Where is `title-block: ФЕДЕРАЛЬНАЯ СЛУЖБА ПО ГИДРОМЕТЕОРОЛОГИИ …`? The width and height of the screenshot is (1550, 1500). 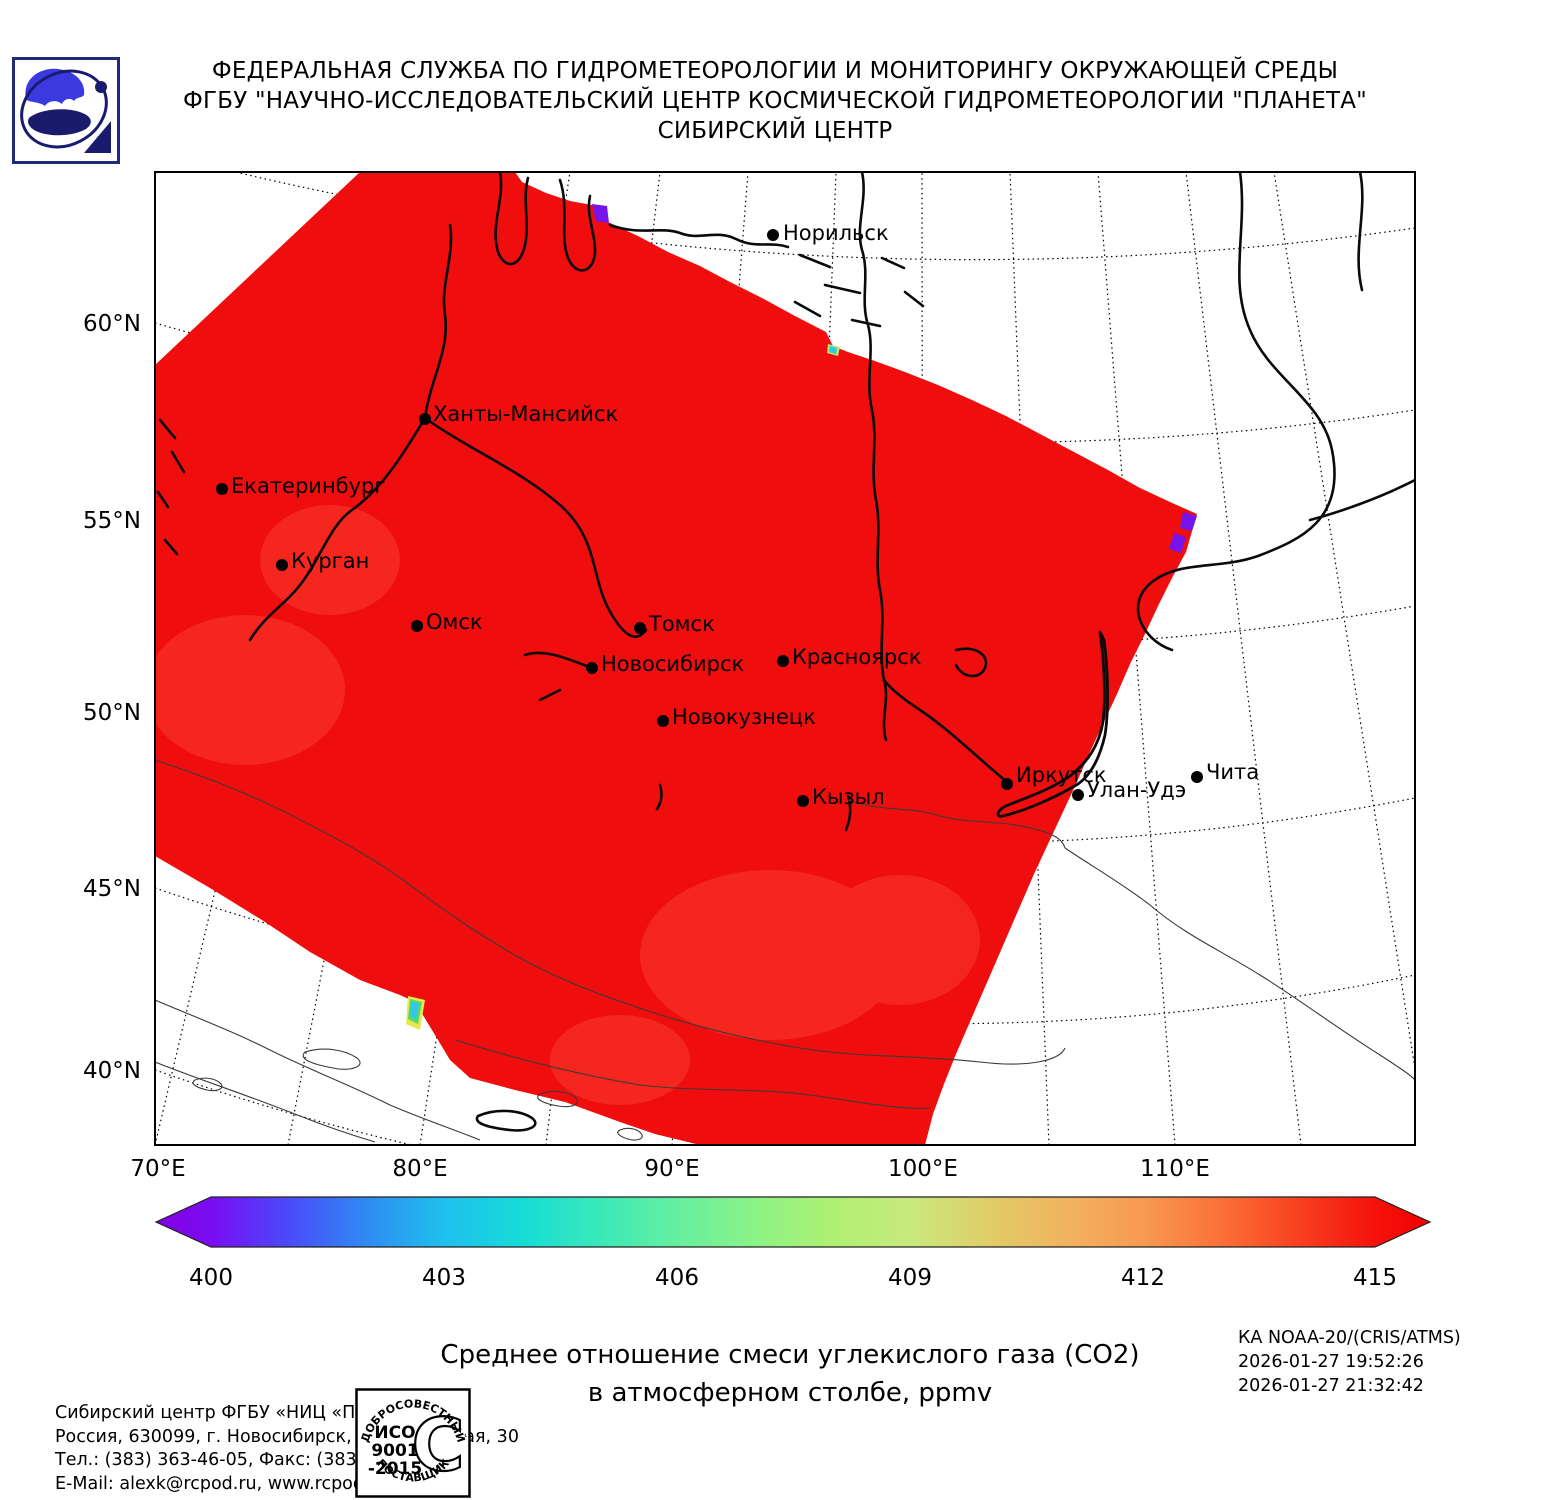 title-block: ФЕДЕРАЛЬНАЯ СЛУЖБА ПО ГИДРОМЕТЕОРОЛОГИИ … is located at coordinates (775, 101).